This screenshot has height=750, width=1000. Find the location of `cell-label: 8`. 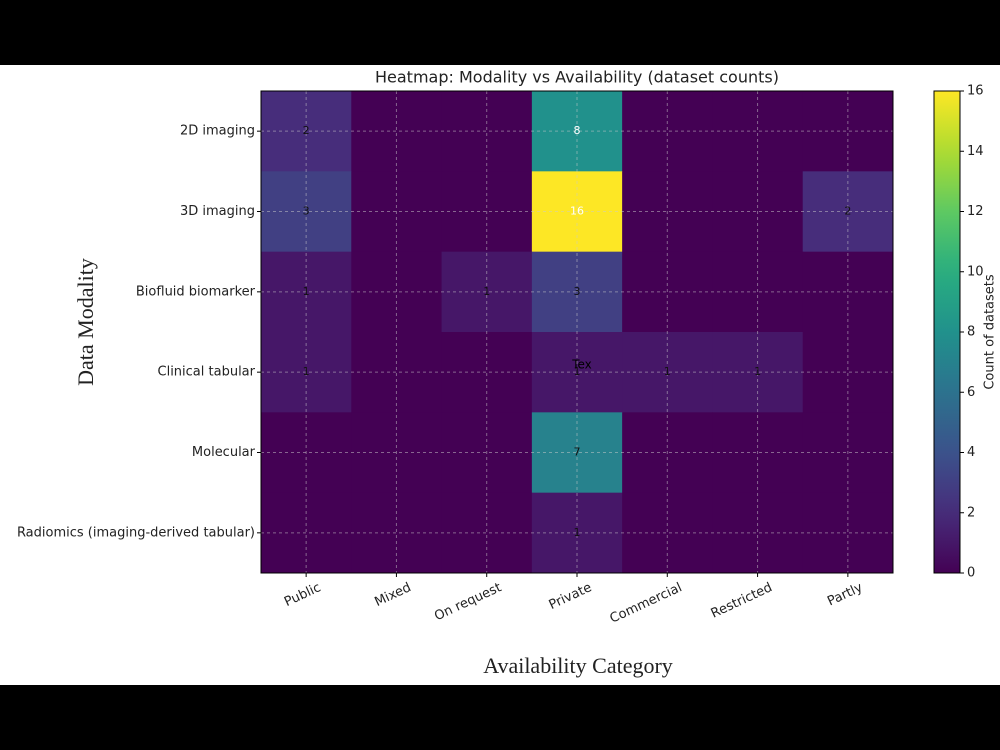

cell-label: 8 is located at coordinates (577, 130).